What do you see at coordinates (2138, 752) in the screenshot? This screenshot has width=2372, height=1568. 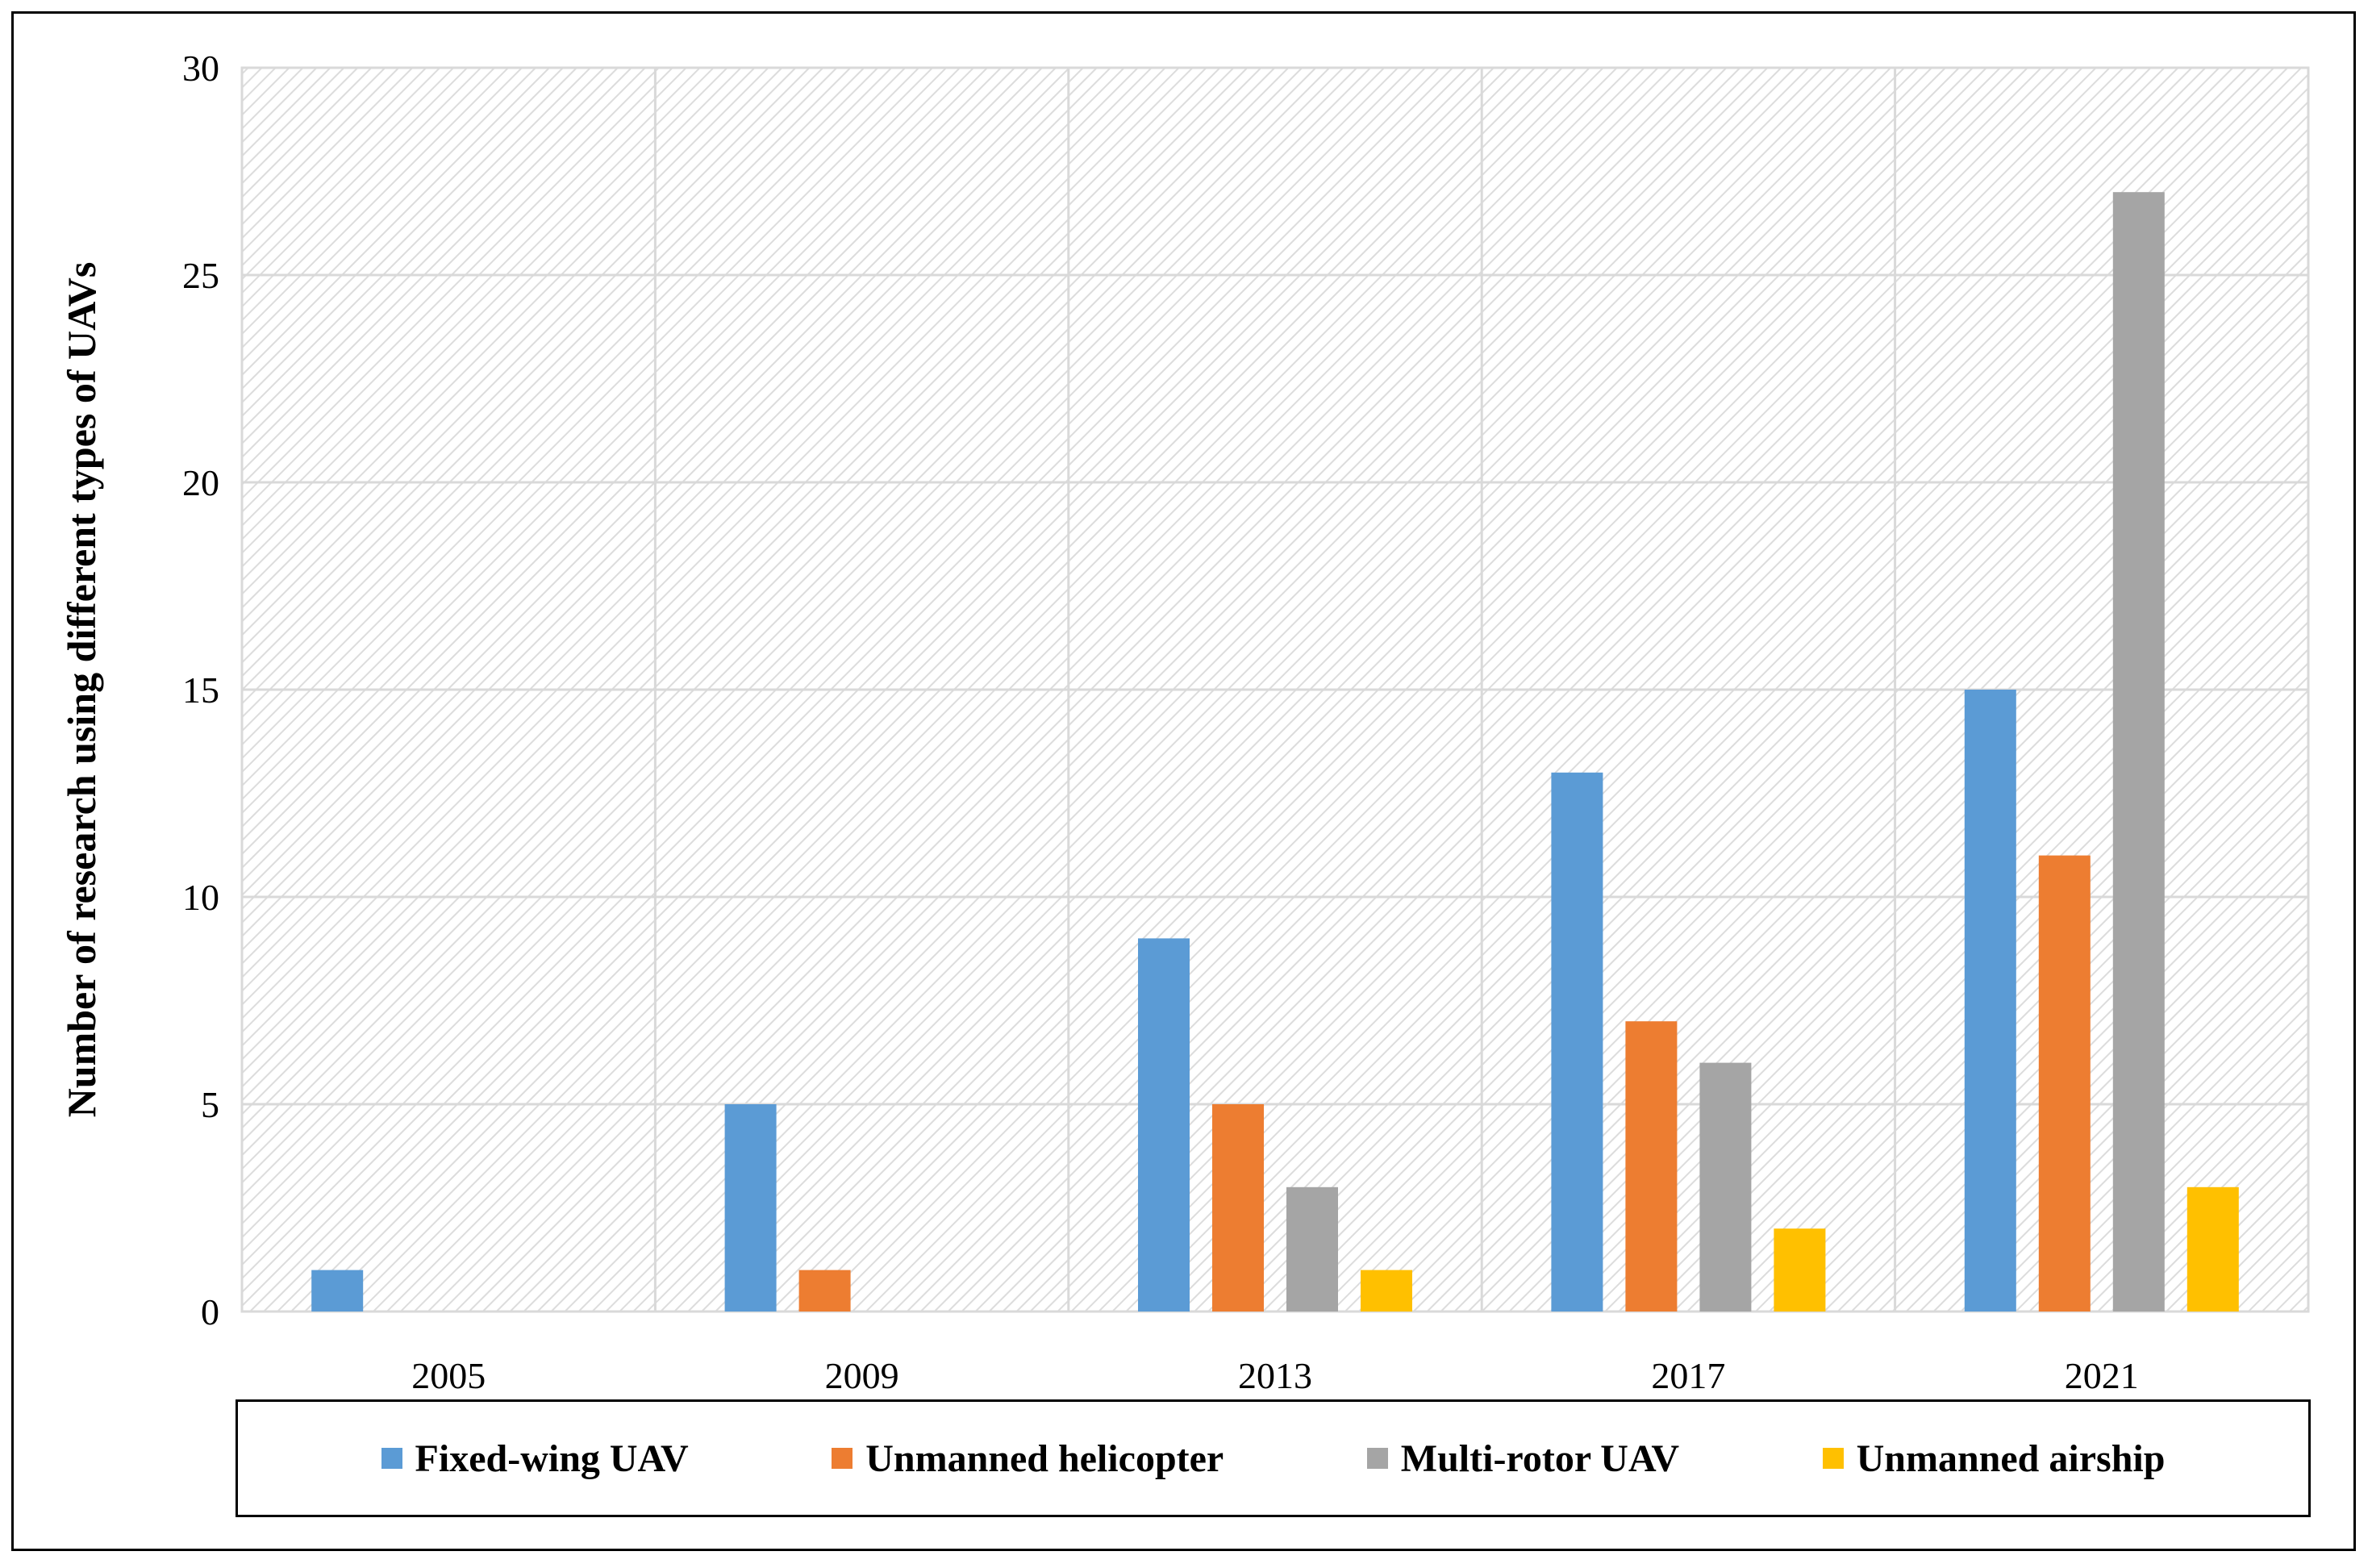 I see `bar-multi-rotor-uav-2021` at bounding box center [2138, 752].